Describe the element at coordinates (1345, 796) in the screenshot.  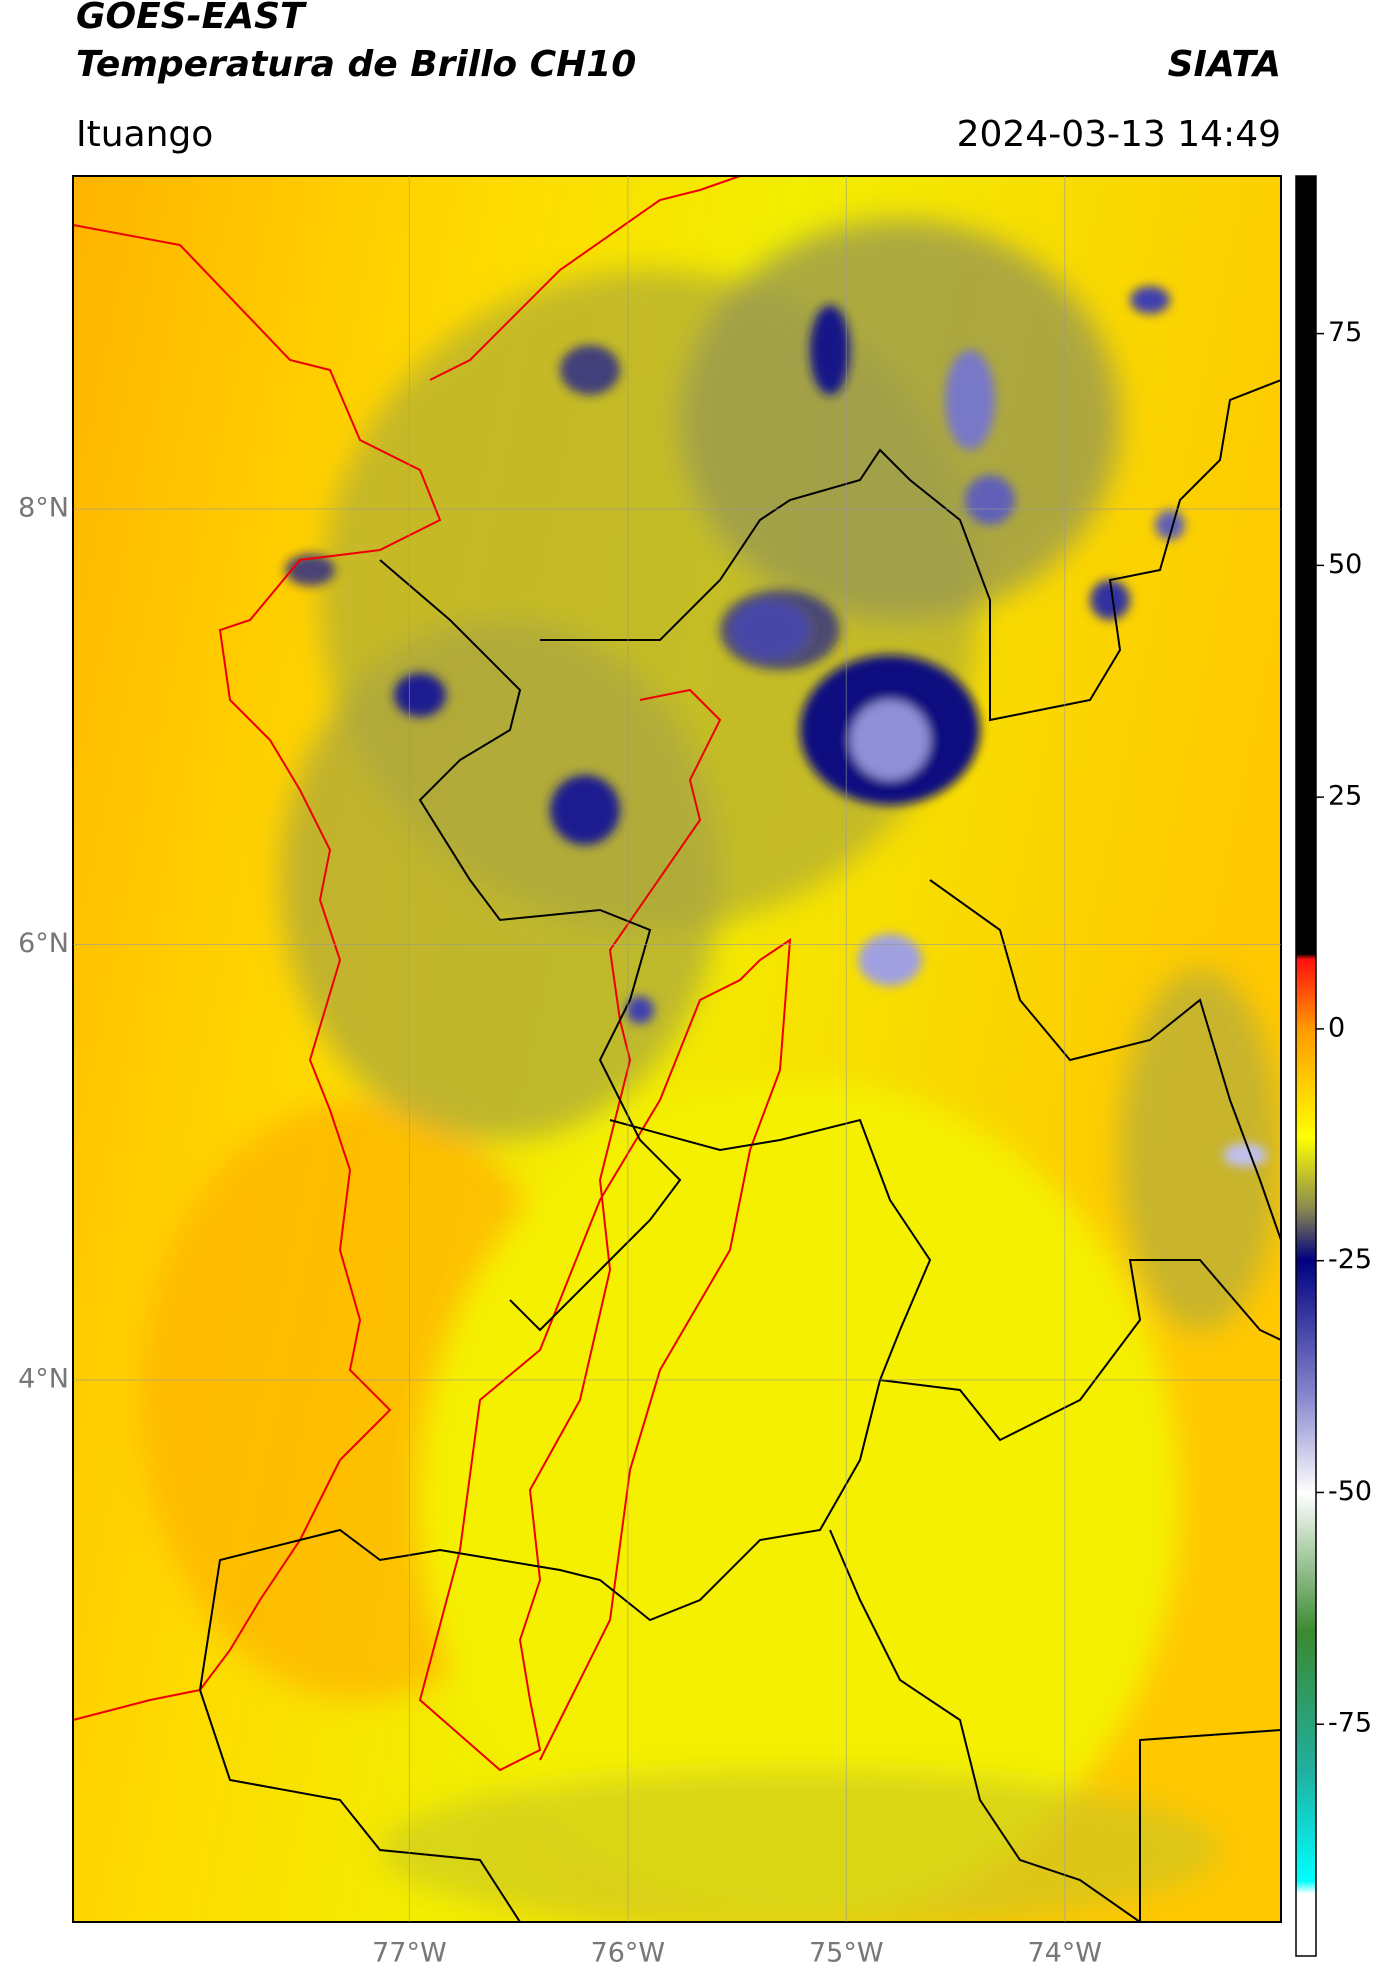
I see `colorbar-tick-label: 25` at that location.